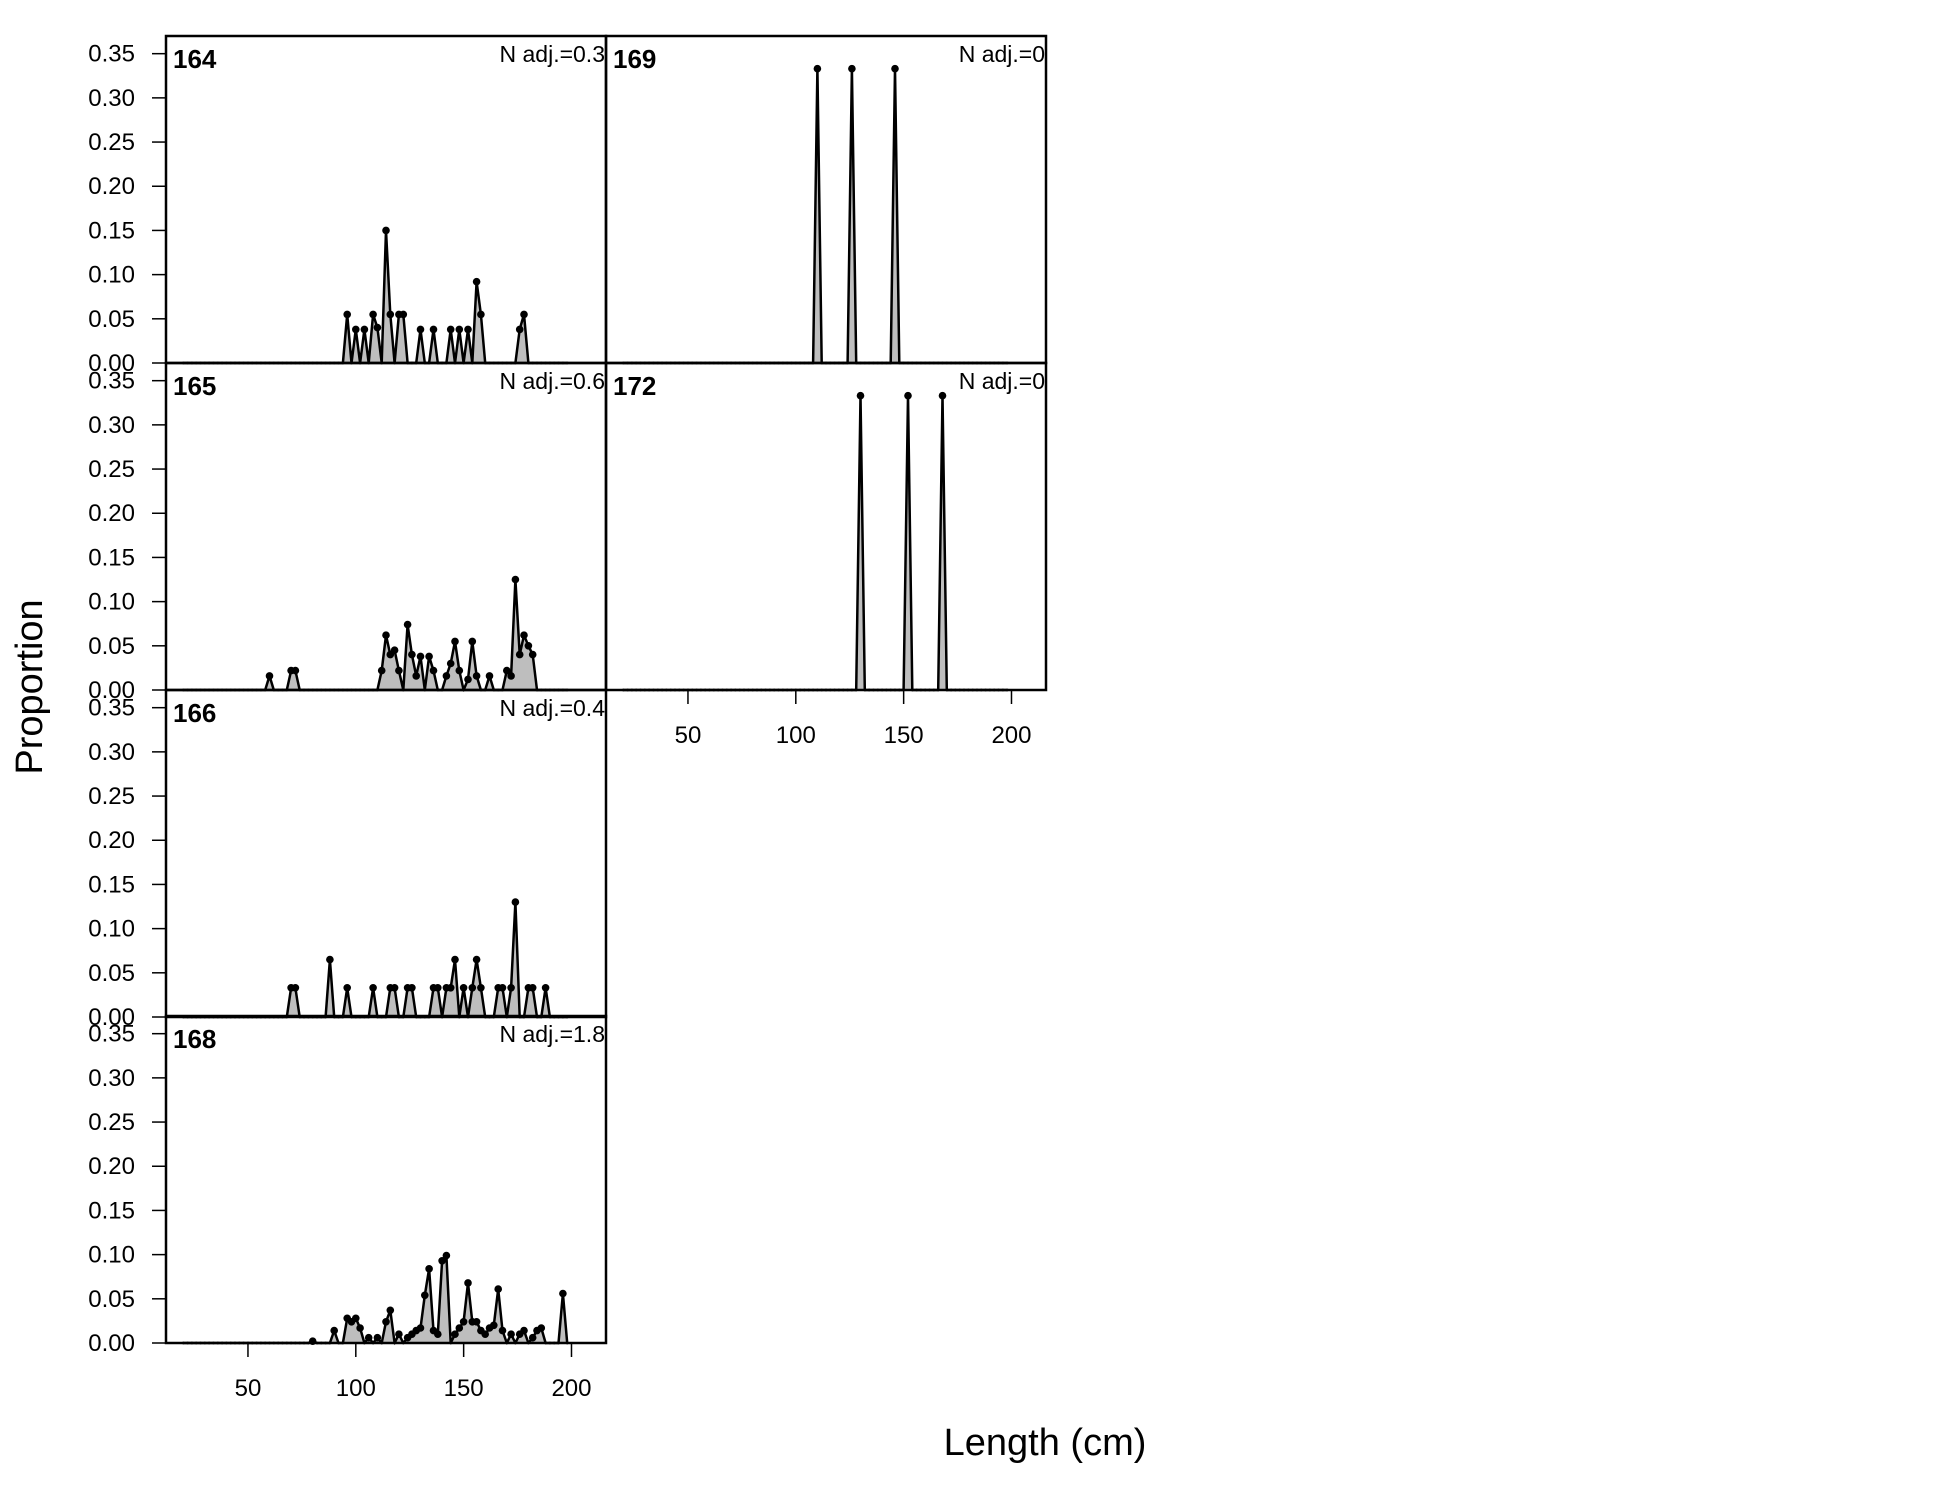  Describe the element at coordinates (248, 1388) in the screenshot. I see `x-tick-label: 50` at that location.